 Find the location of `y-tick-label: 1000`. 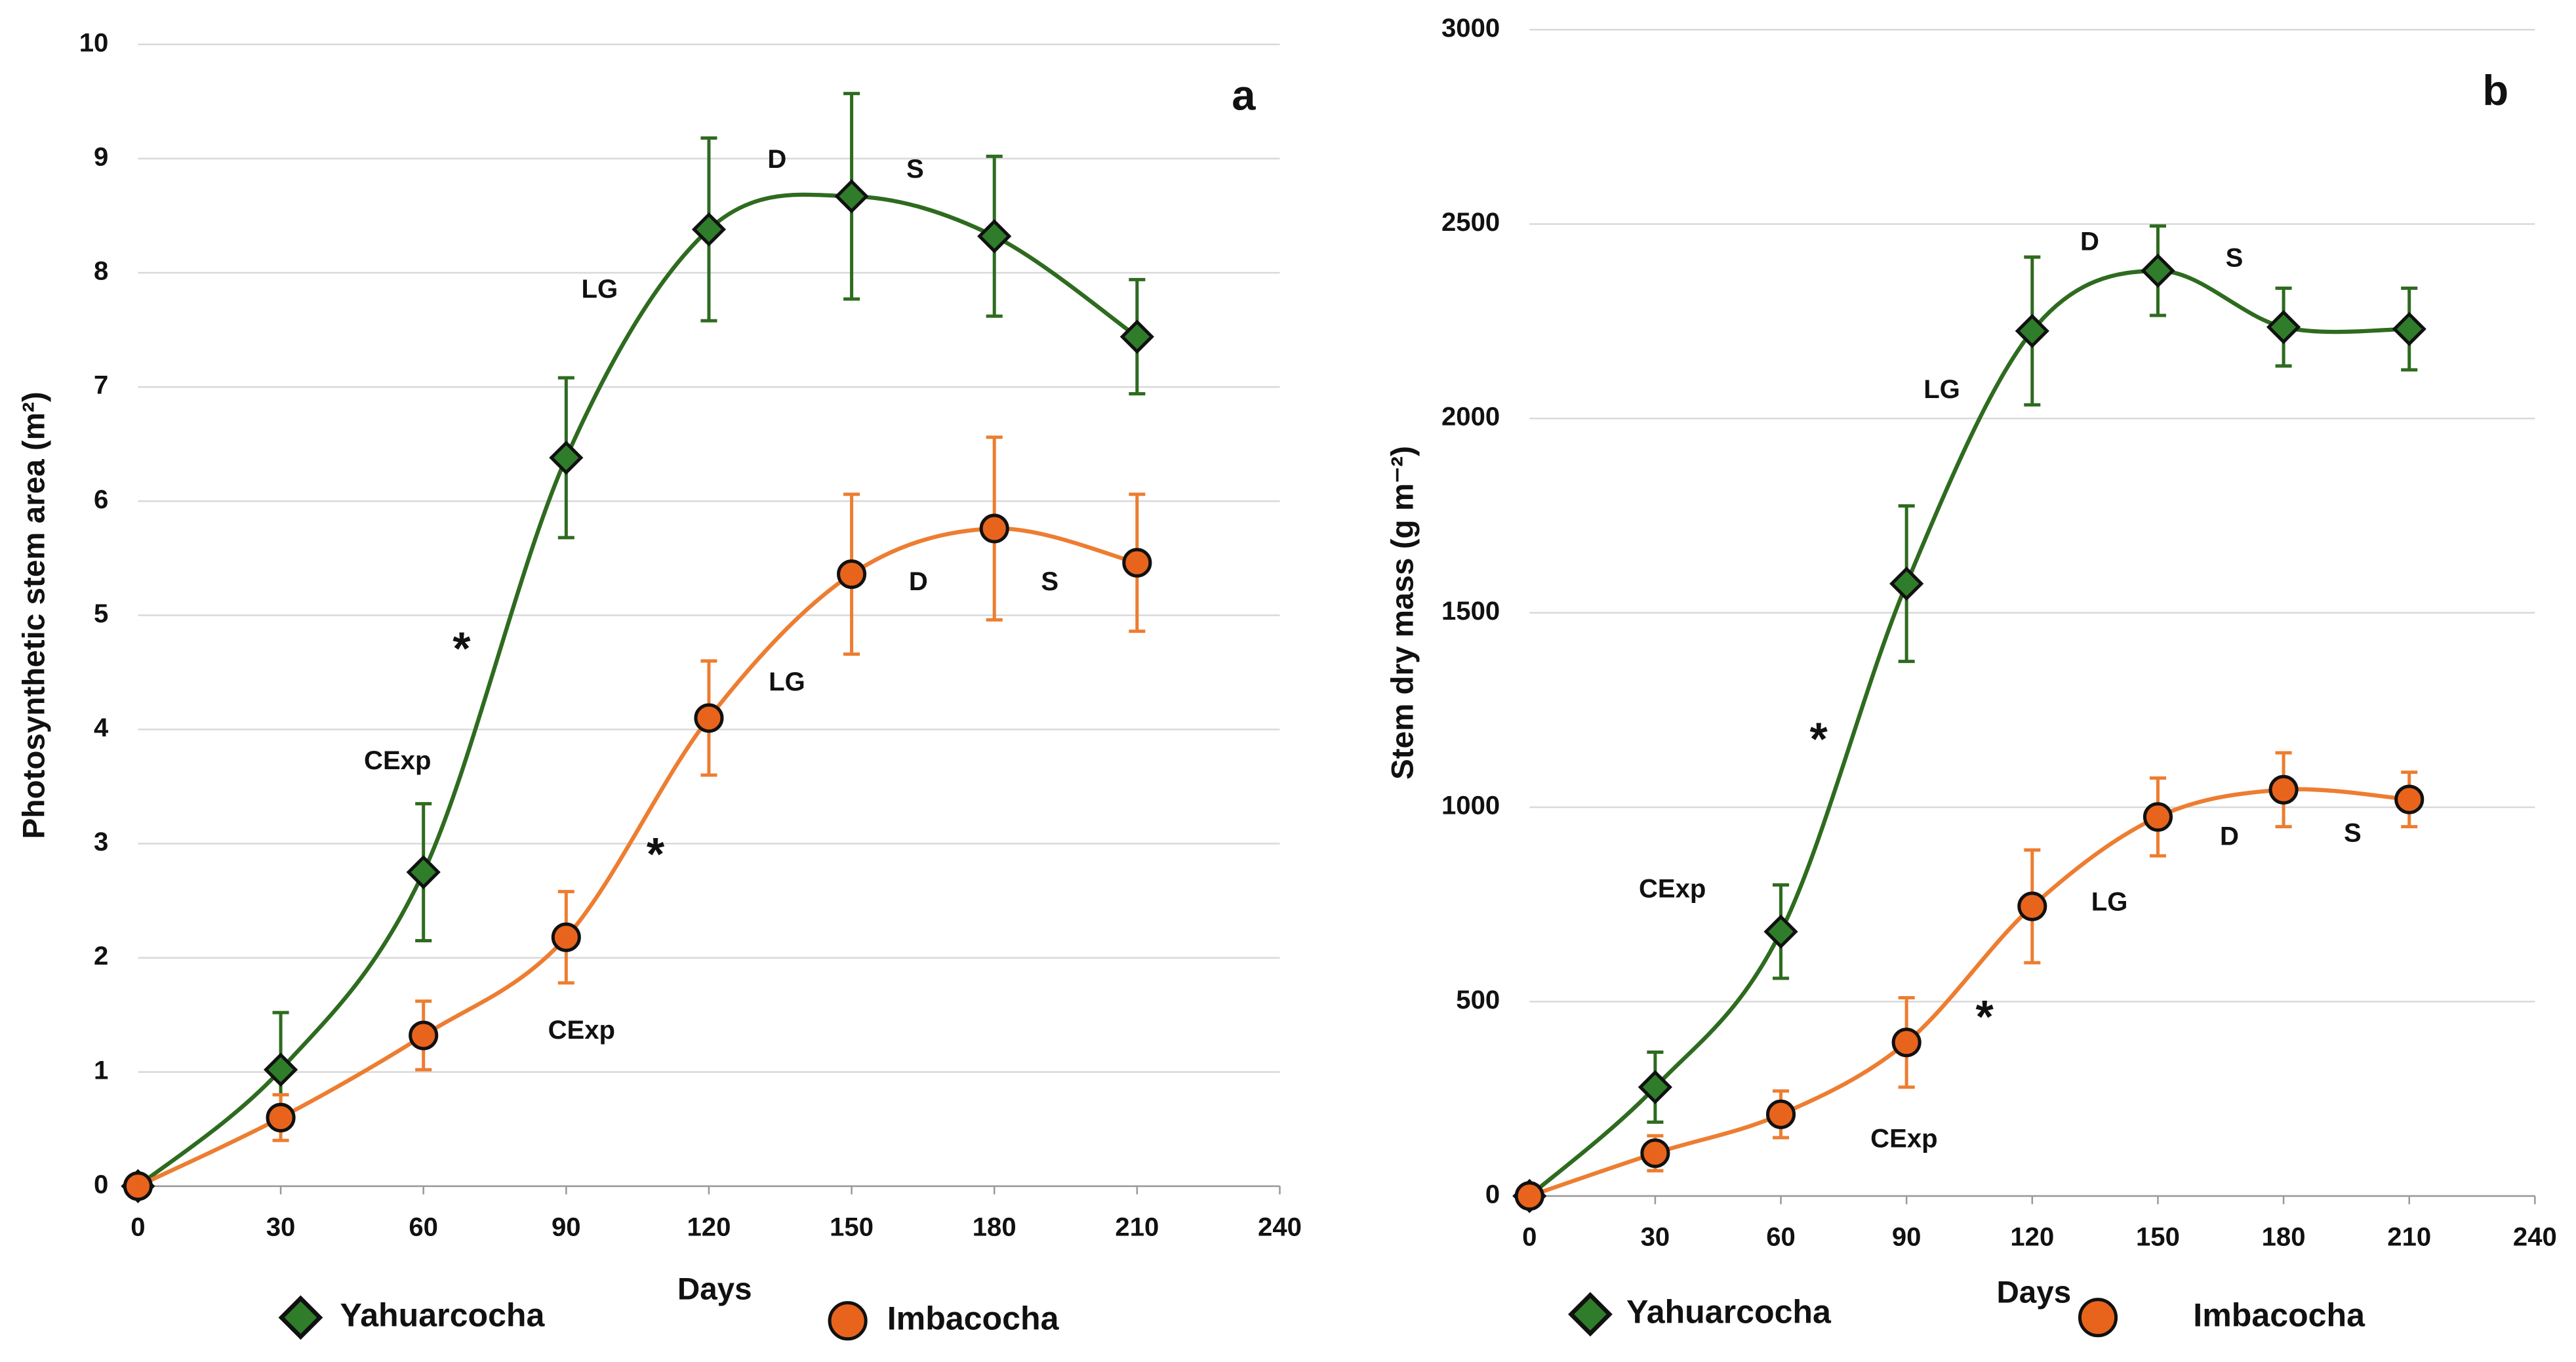

y-tick-label: 1000 is located at coordinates (1470, 805).